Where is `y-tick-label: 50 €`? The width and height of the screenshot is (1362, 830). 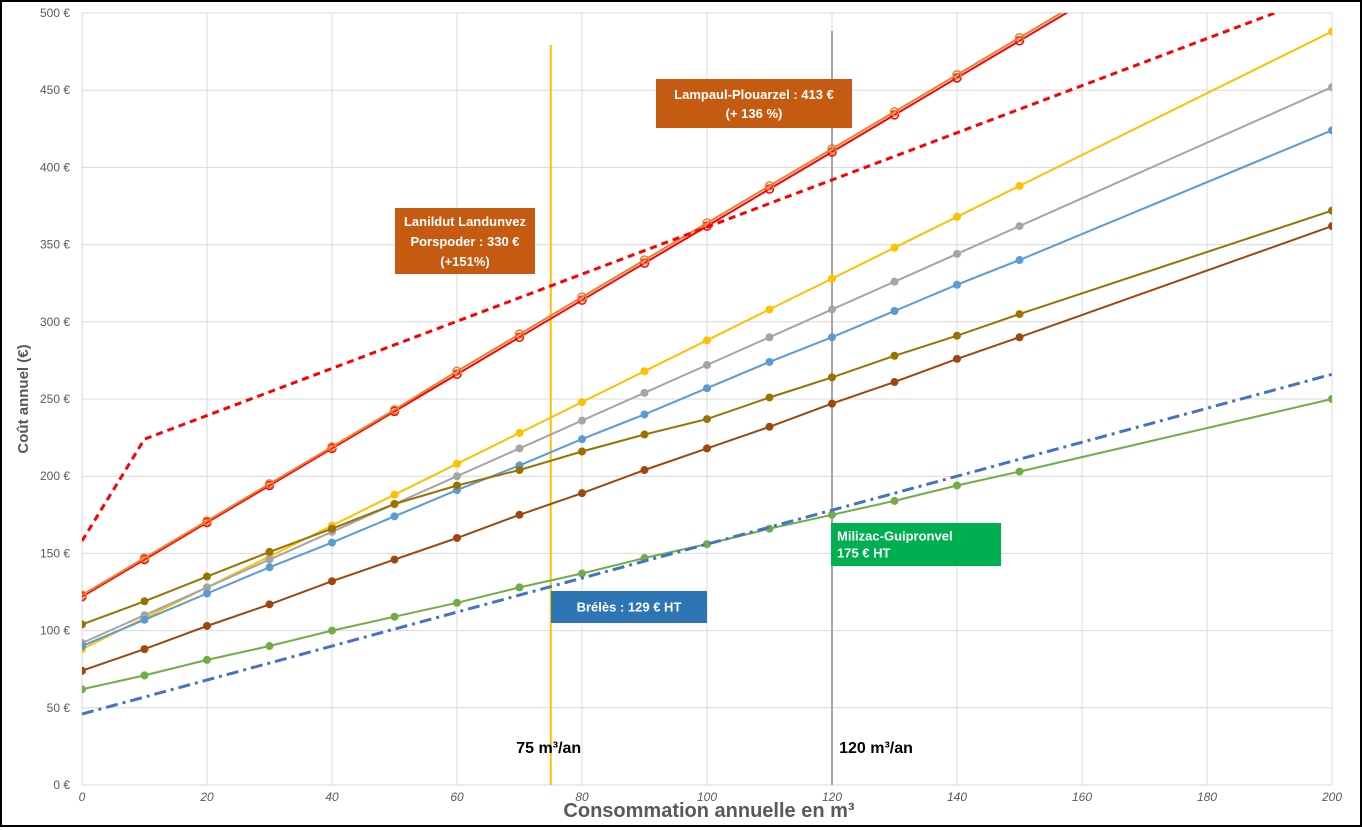 y-tick-label: 50 € is located at coordinates (59, 708).